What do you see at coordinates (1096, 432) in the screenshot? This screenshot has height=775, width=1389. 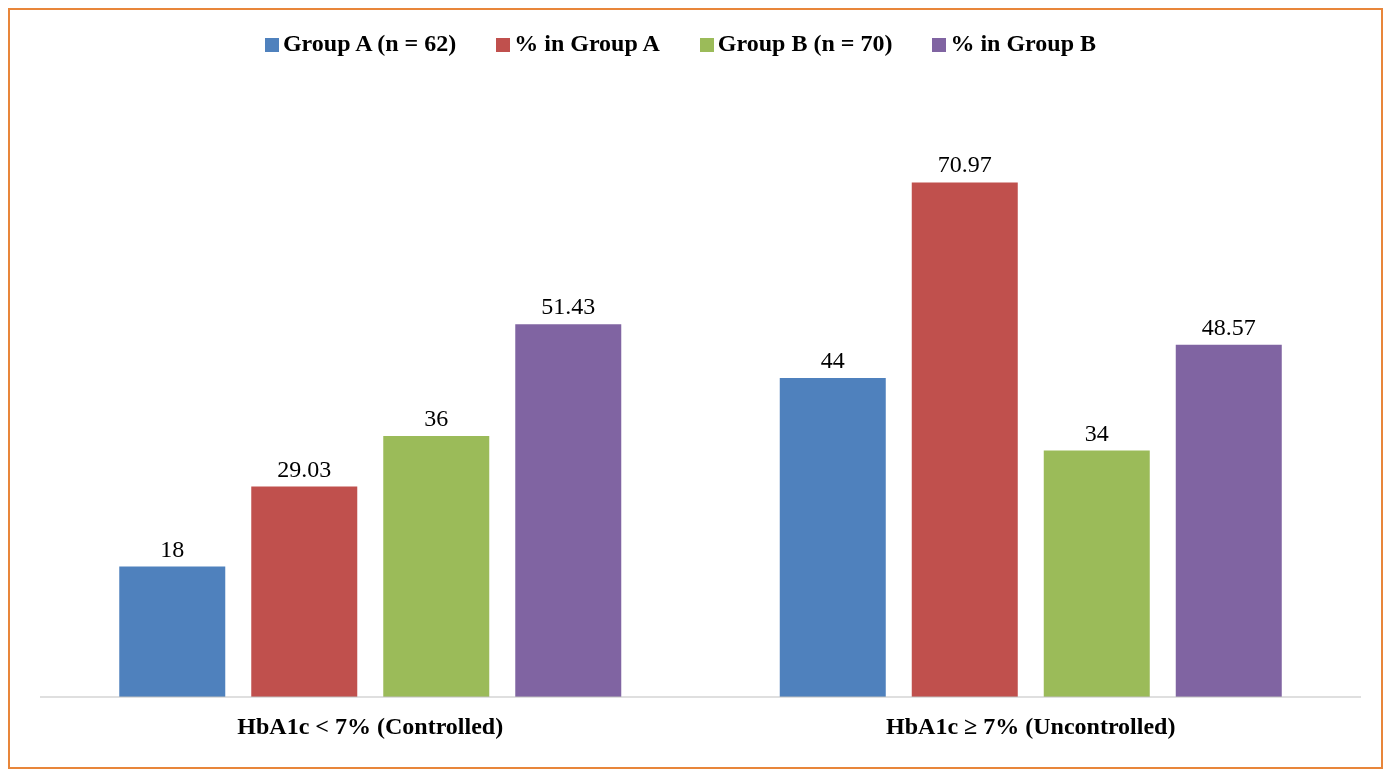 I see `data-label: 34` at bounding box center [1096, 432].